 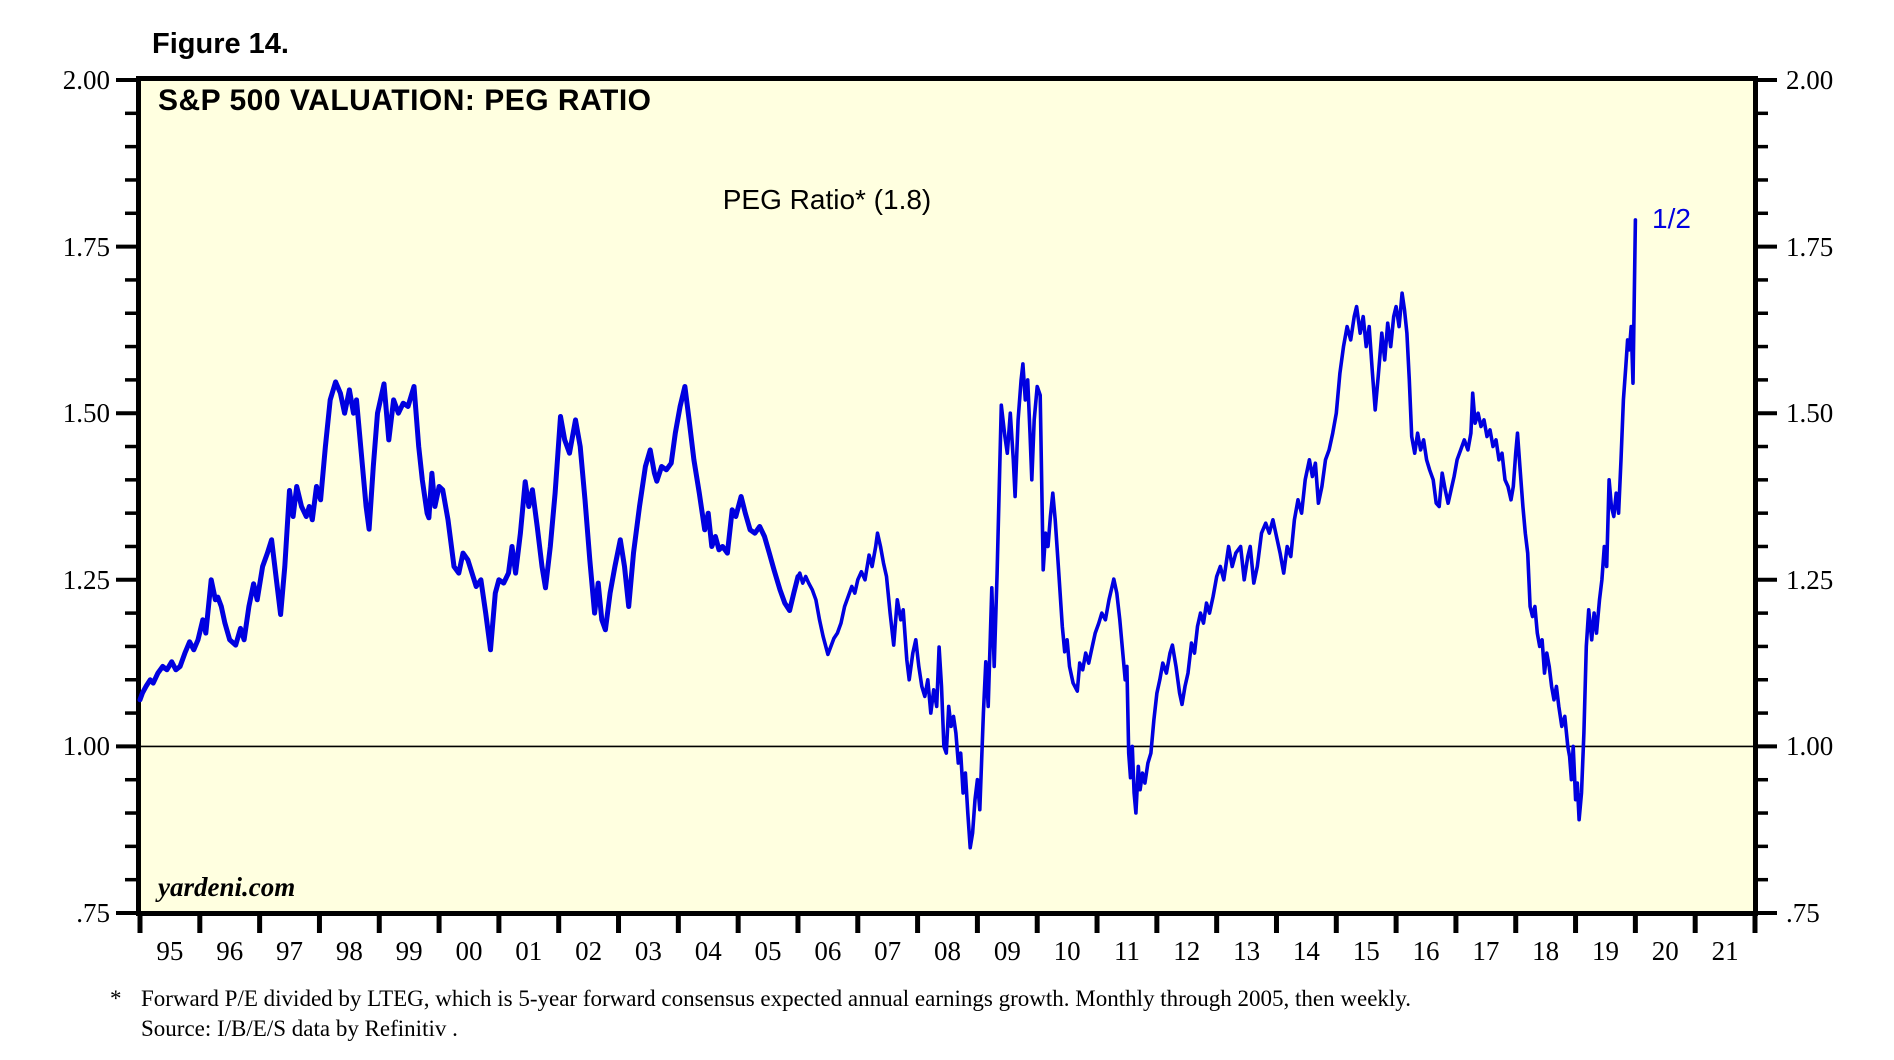 I want to click on footnote-marker: *, so click(x=116, y=998).